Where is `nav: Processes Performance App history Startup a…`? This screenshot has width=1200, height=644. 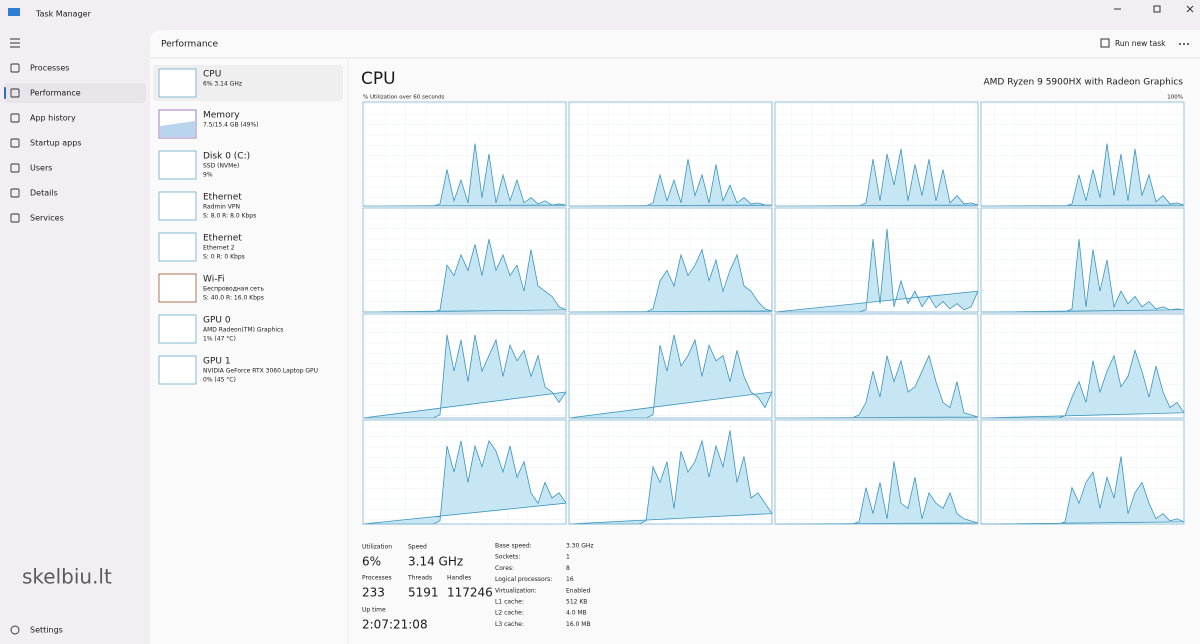
nav: Processes Performance App history Startup a… is located at coordinates (75, 349).